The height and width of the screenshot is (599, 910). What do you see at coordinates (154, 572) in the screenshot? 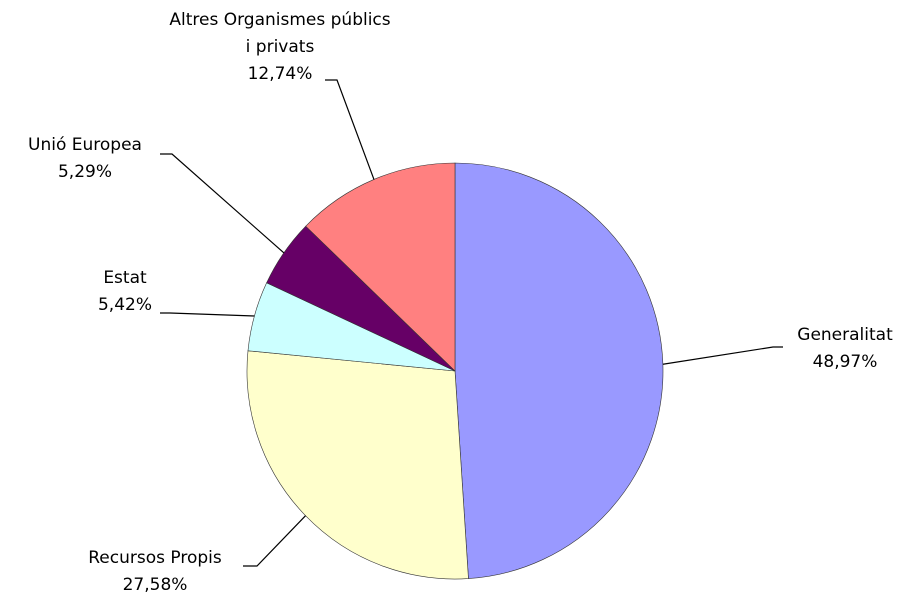
I see `slice-label: Recursos Propis 27,58%` at bounding box center [154, 572].